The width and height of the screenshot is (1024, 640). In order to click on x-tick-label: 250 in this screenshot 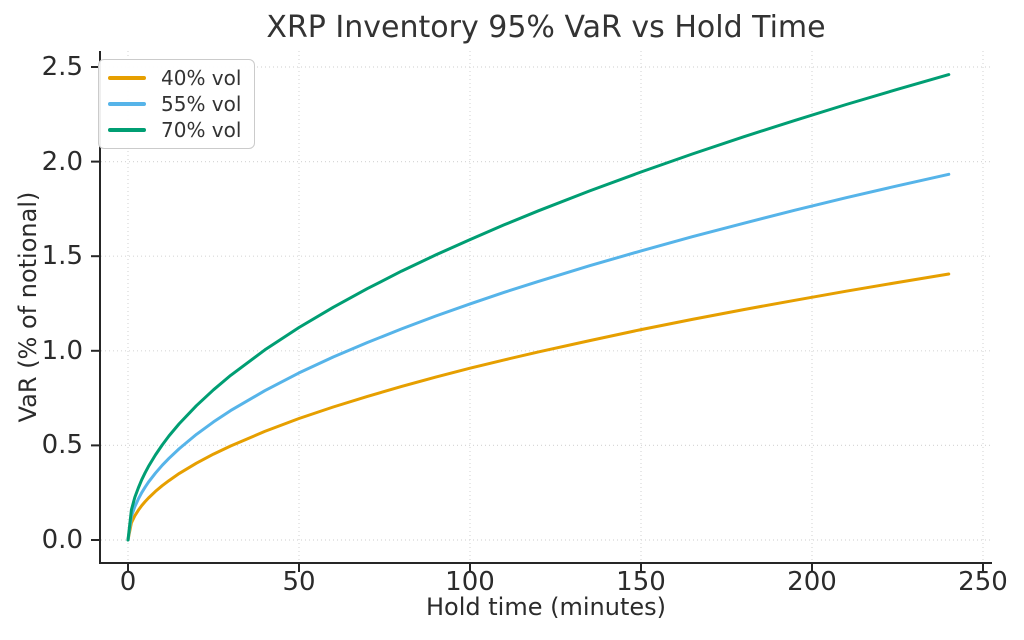, I will do `click(983, 582)`.